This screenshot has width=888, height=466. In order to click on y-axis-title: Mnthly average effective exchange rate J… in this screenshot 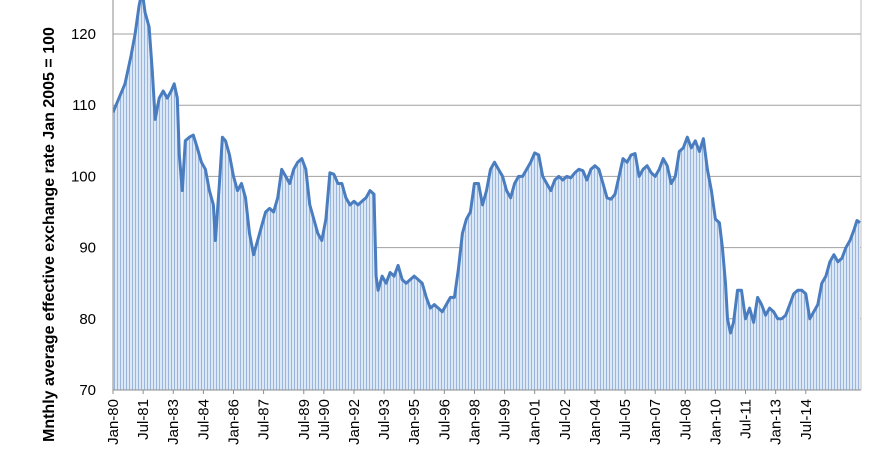, I will do `click(49, 234)`.